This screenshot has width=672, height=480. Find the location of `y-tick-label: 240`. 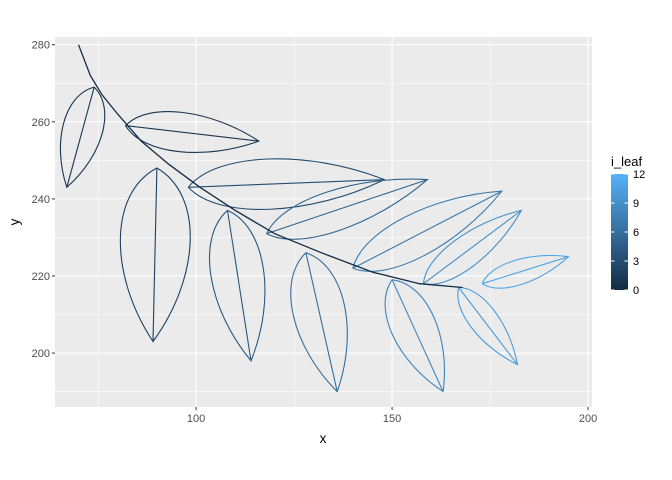

y-tick-label: 240 is located at coordinates (41, 200).